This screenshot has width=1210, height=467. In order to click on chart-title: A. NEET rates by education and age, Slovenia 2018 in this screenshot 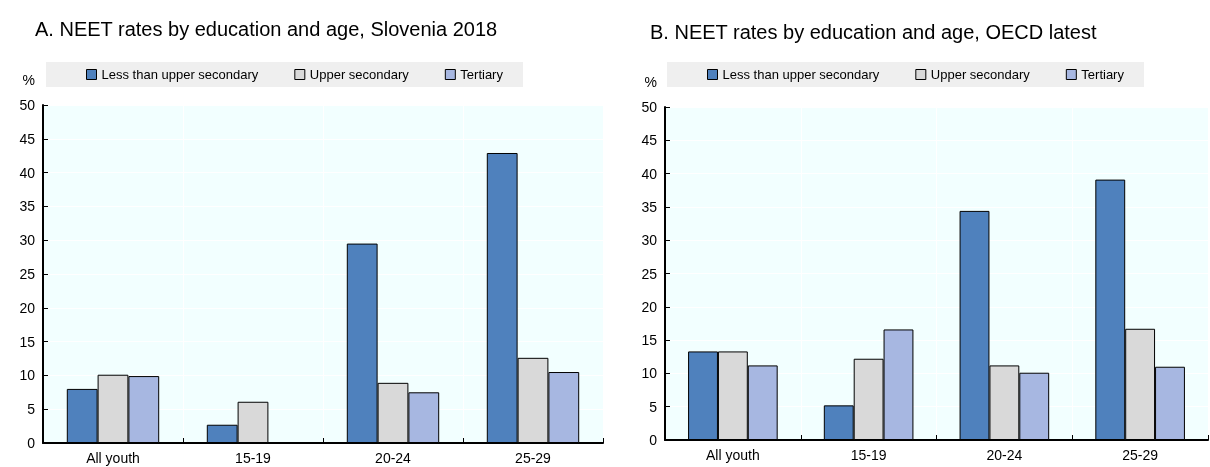, I will do `click(266, 29)`.